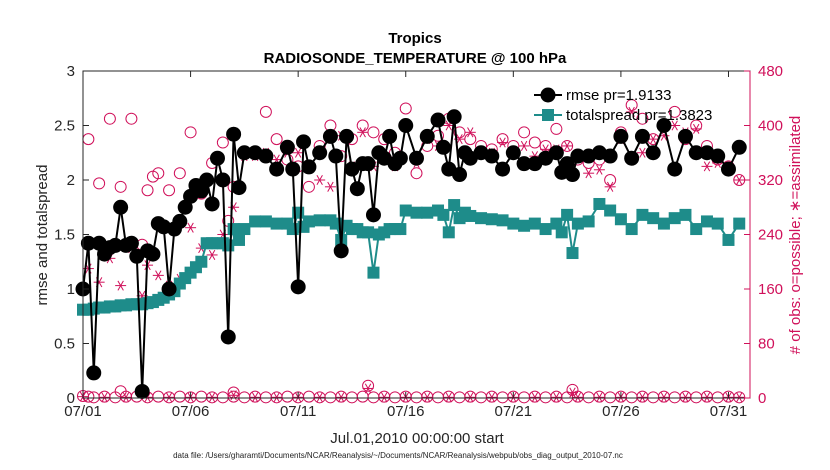 The width and height of the screenshot is (830, 470). What do you see at coordinates (621, 411) in the screenshot?
I see `x-tick-label: 07/26` at bounding box center [621, 411].